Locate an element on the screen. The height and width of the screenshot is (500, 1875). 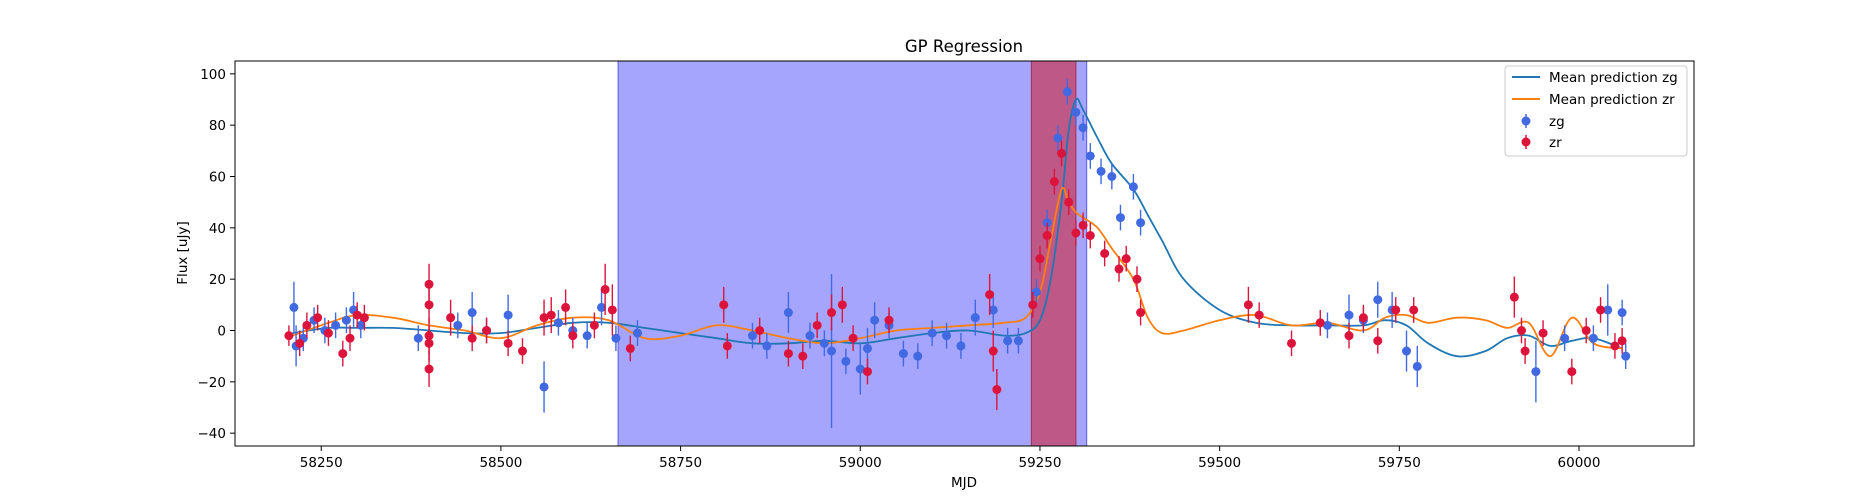
x-tick-label: 59250 is located at coordinates (1039, 463).